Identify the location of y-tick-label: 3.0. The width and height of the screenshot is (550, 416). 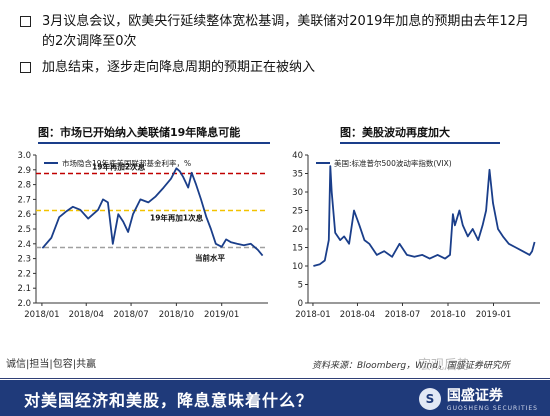
(24, 156).